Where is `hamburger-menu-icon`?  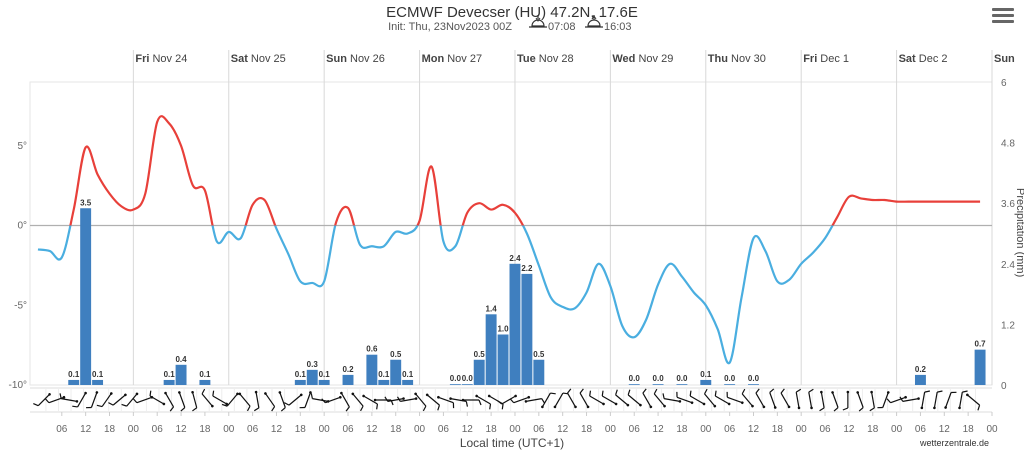 hamburger-menu-icon is located at coordinates (1003, 17).